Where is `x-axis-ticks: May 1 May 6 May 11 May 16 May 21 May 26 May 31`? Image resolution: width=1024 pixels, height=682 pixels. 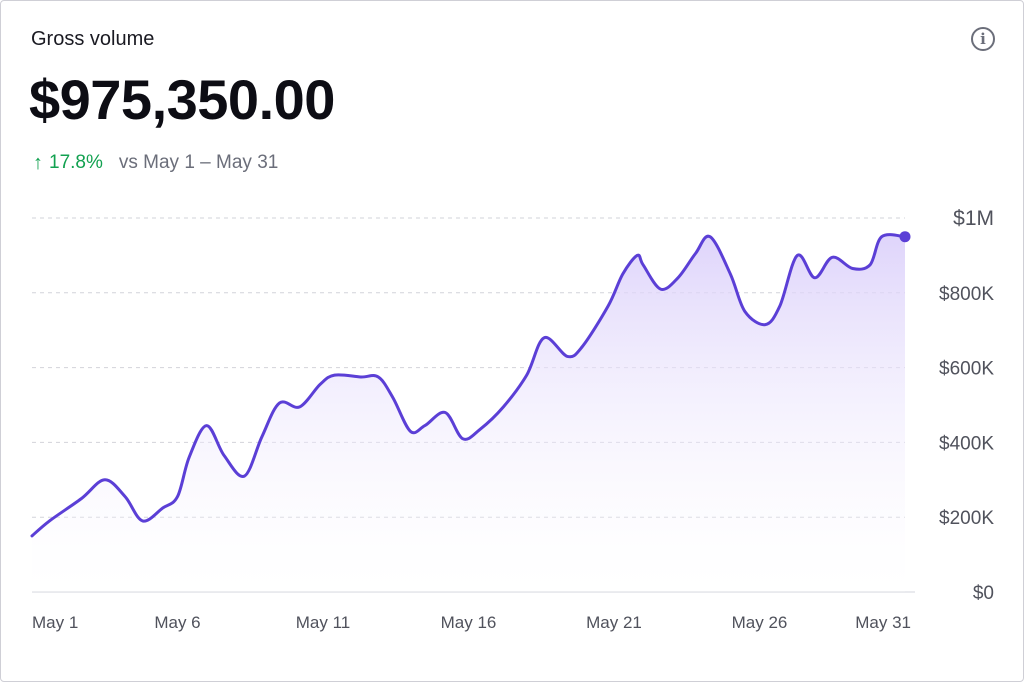
x-axis-ticks: May 1 May 6 May 11 May 16 May 21 May 26 May 31 is located at coordinates (471, 622).